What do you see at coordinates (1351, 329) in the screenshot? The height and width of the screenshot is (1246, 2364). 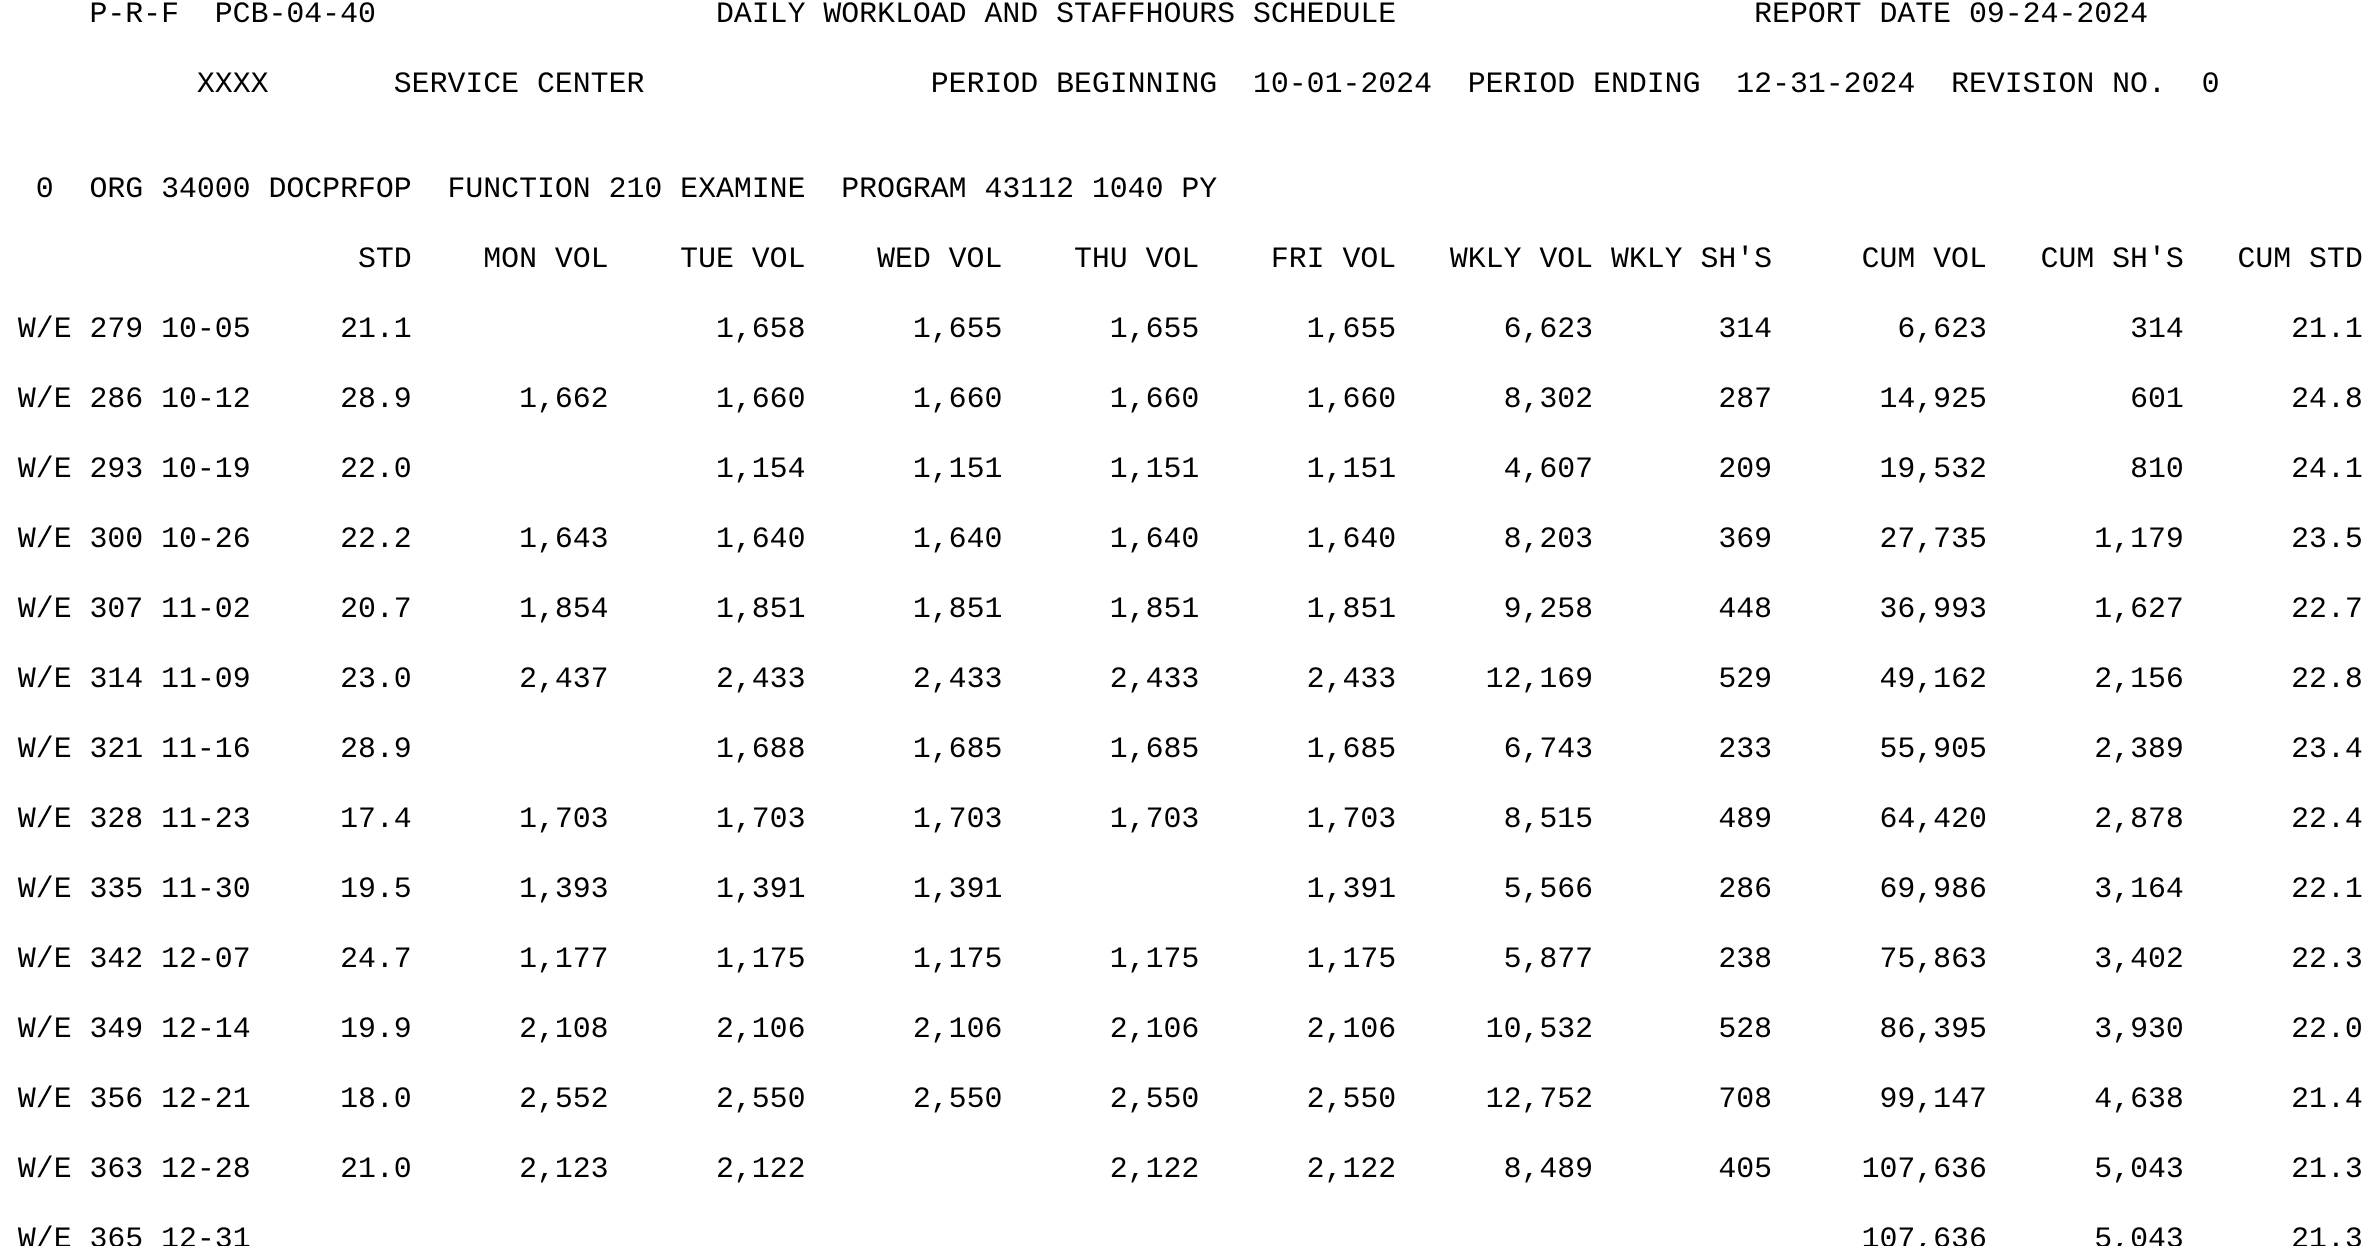 I see `cell-fri: 1,655` at bounding box center [1351, 329].